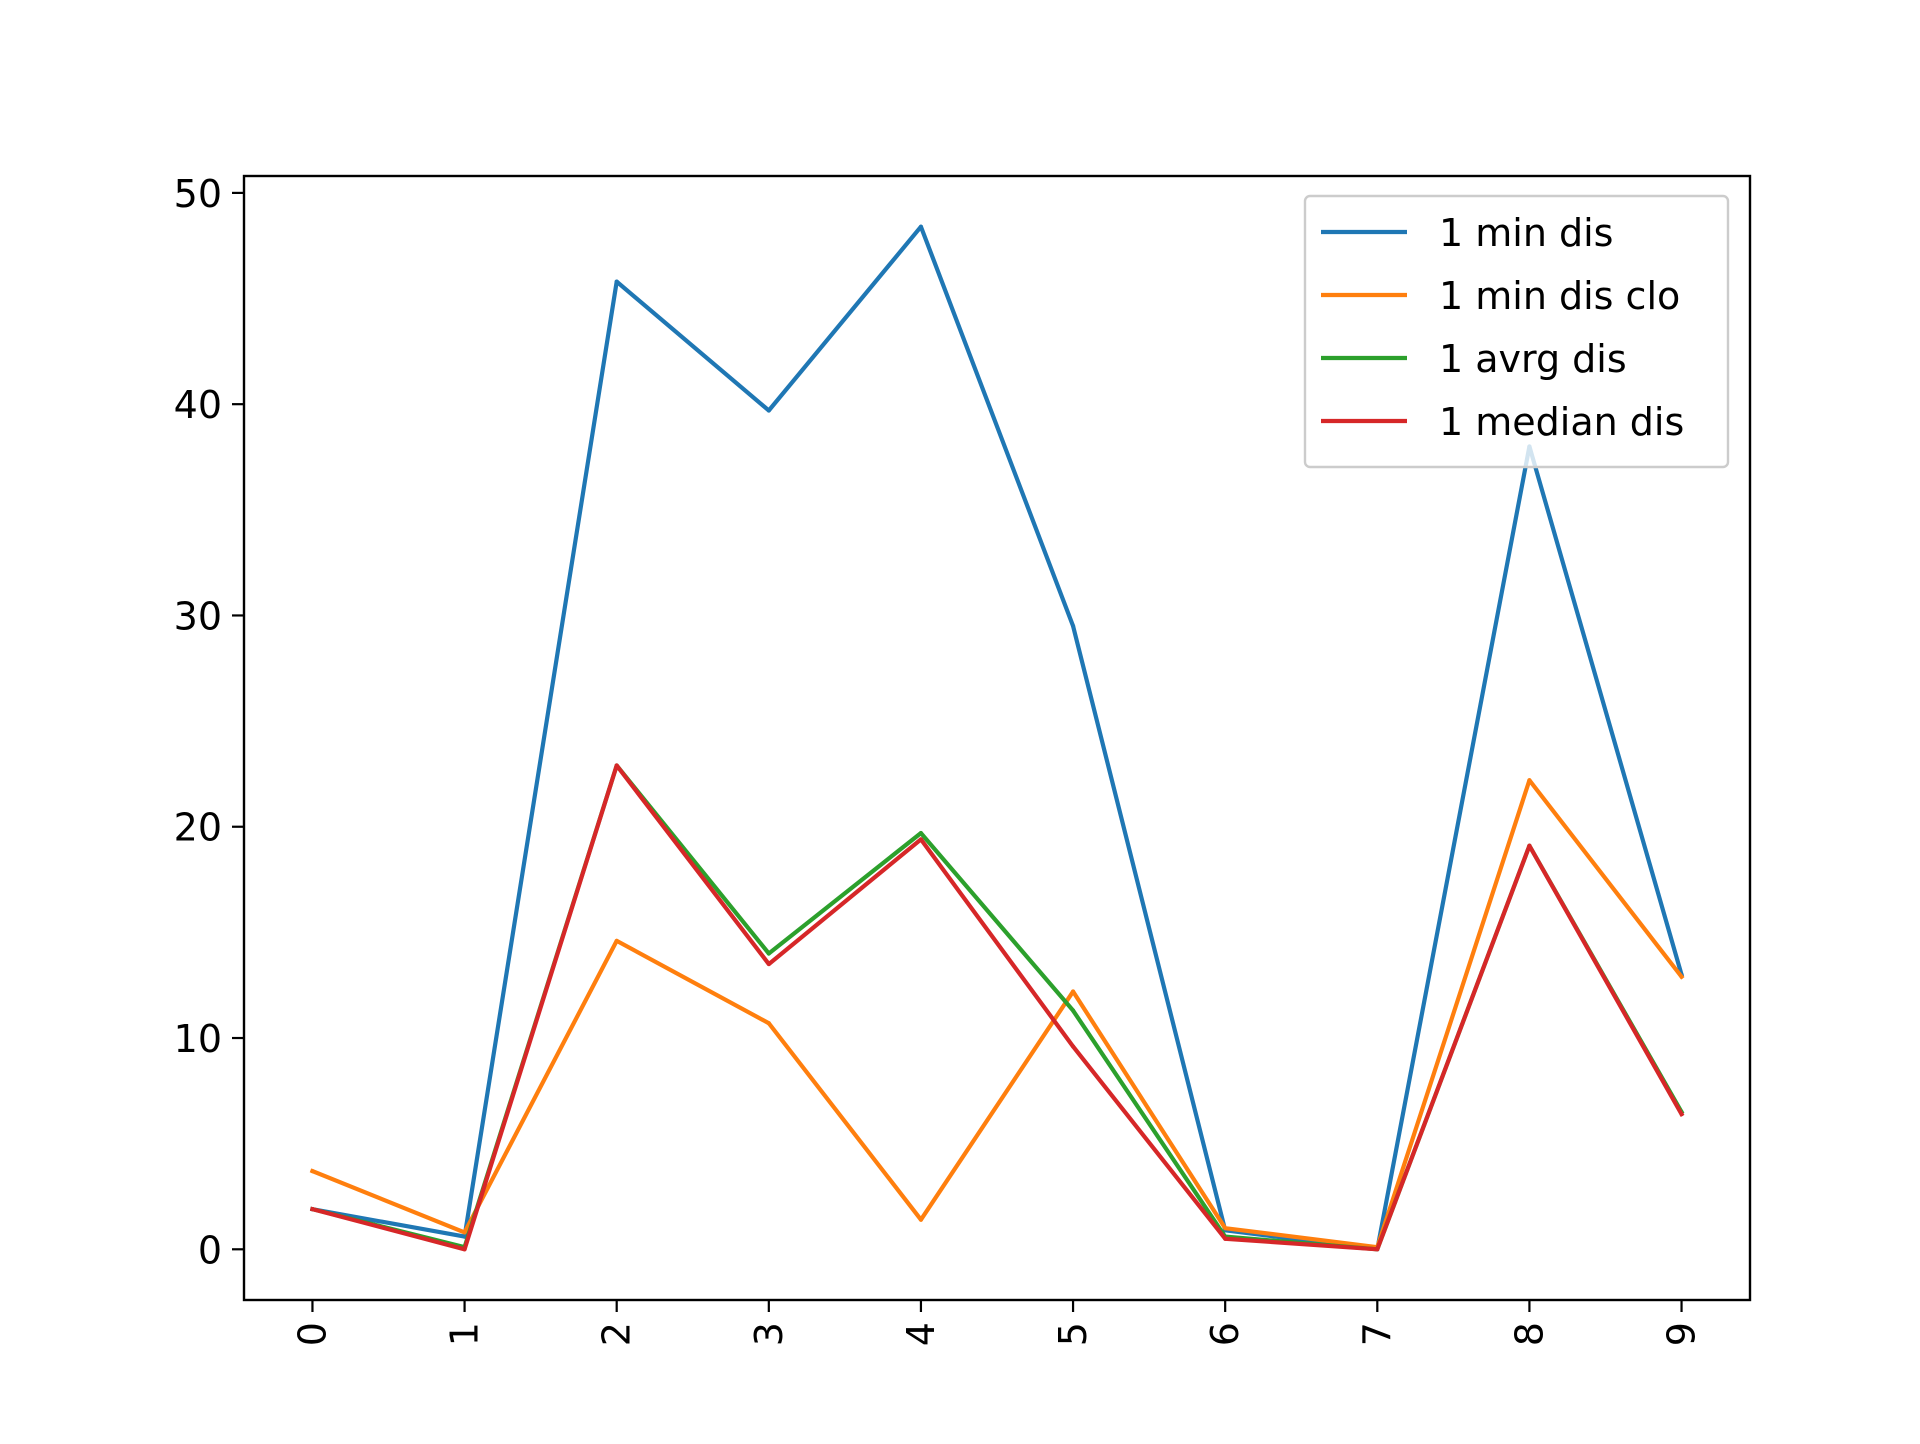 This screenshot has width=1920, height=1444. Describe the element at coordinates (1225, 1334) in the screenshot. I see `x-tick-label: 6` at that location.